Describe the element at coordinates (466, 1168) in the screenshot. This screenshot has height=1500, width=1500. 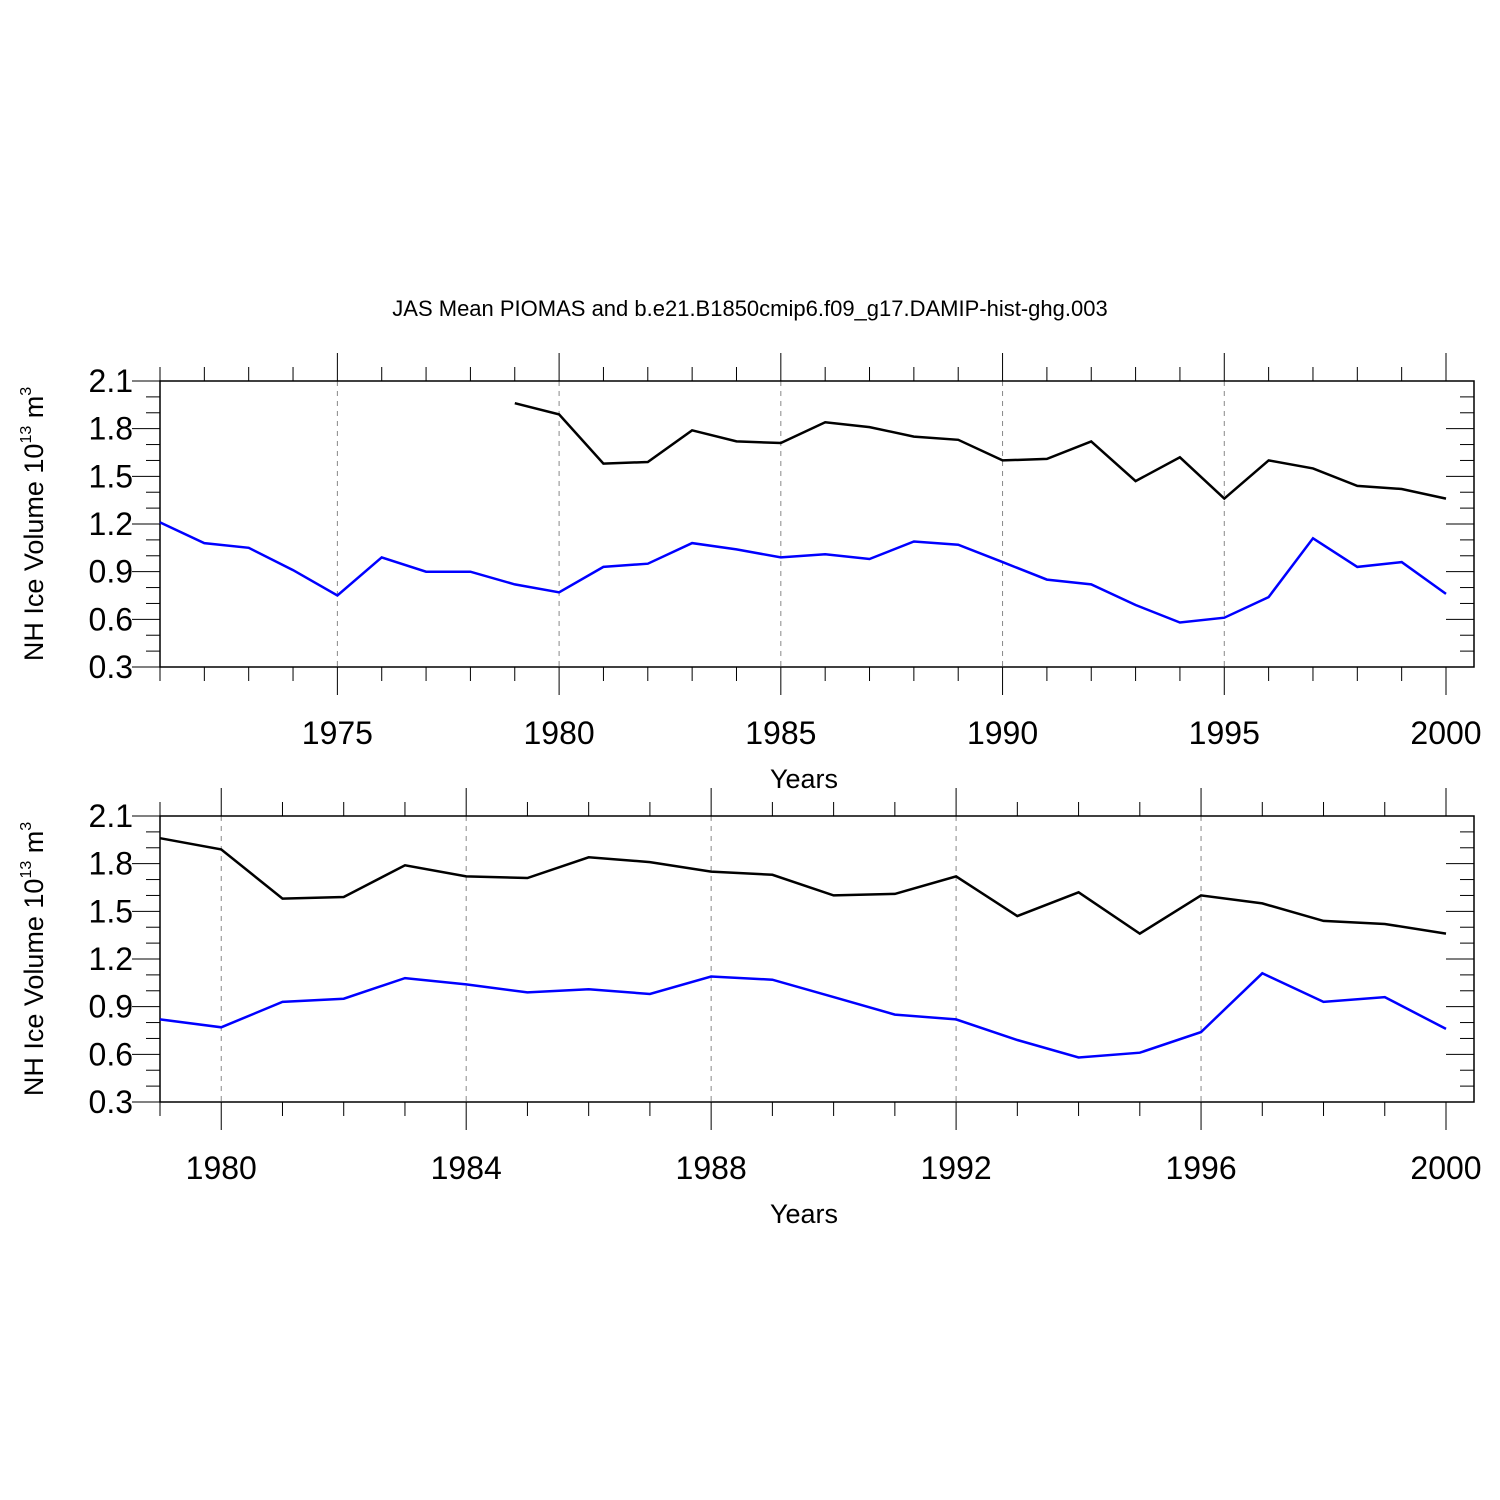
I see `x-tick-label: 1984` at that location.